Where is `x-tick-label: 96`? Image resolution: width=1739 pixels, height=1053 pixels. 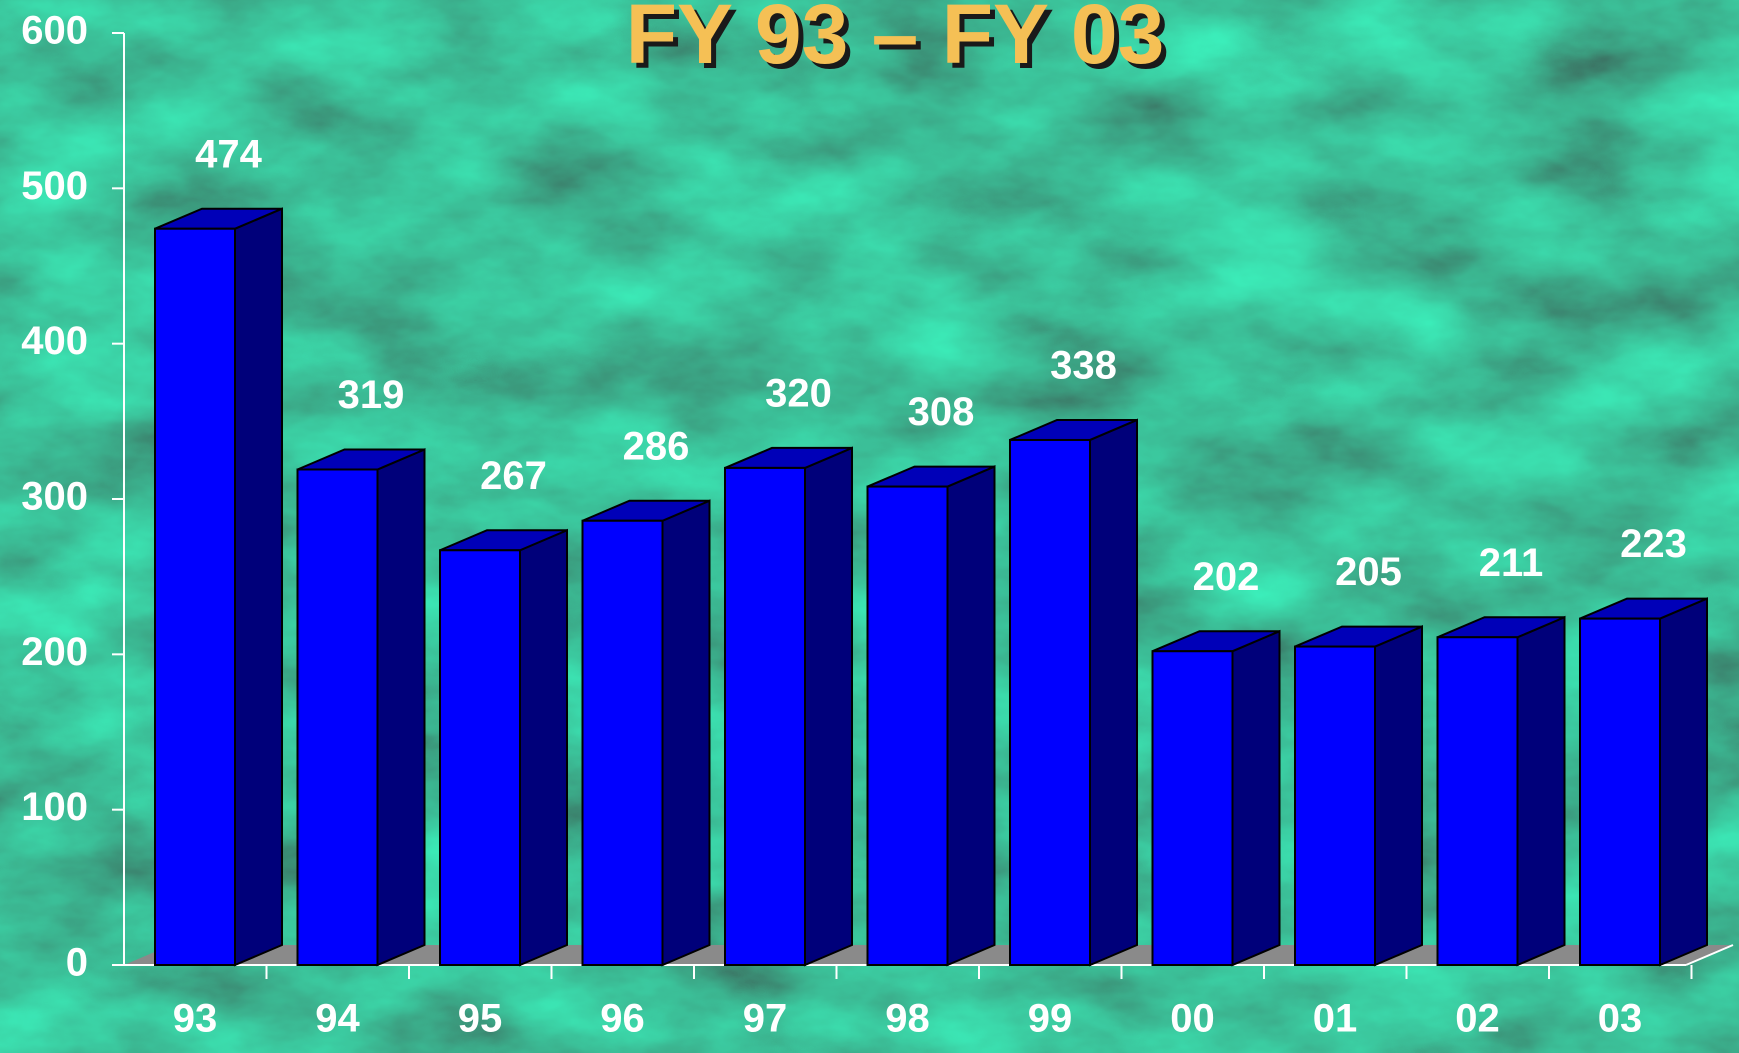
x-tick-label: 96 is located at coordinates (622, 1019).